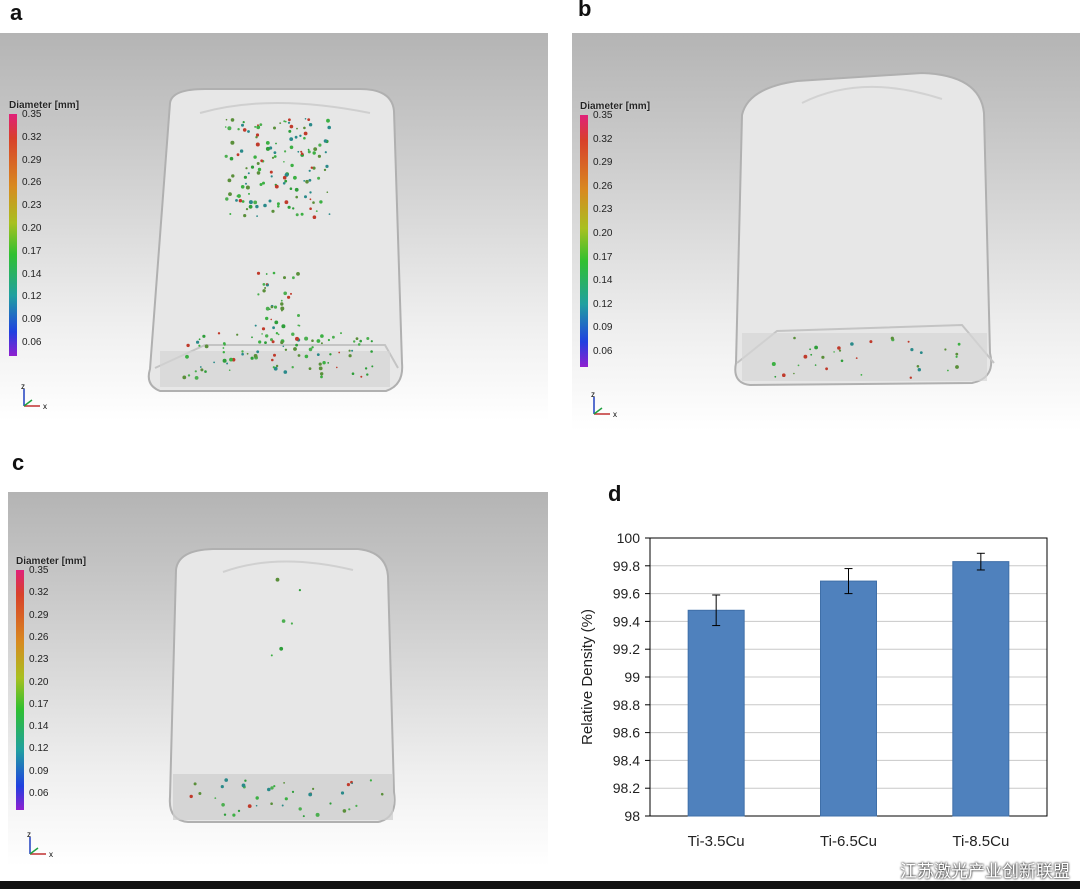  Describe the element at coordinates (848, 684) in the screenshot. I see `bars` at that location.